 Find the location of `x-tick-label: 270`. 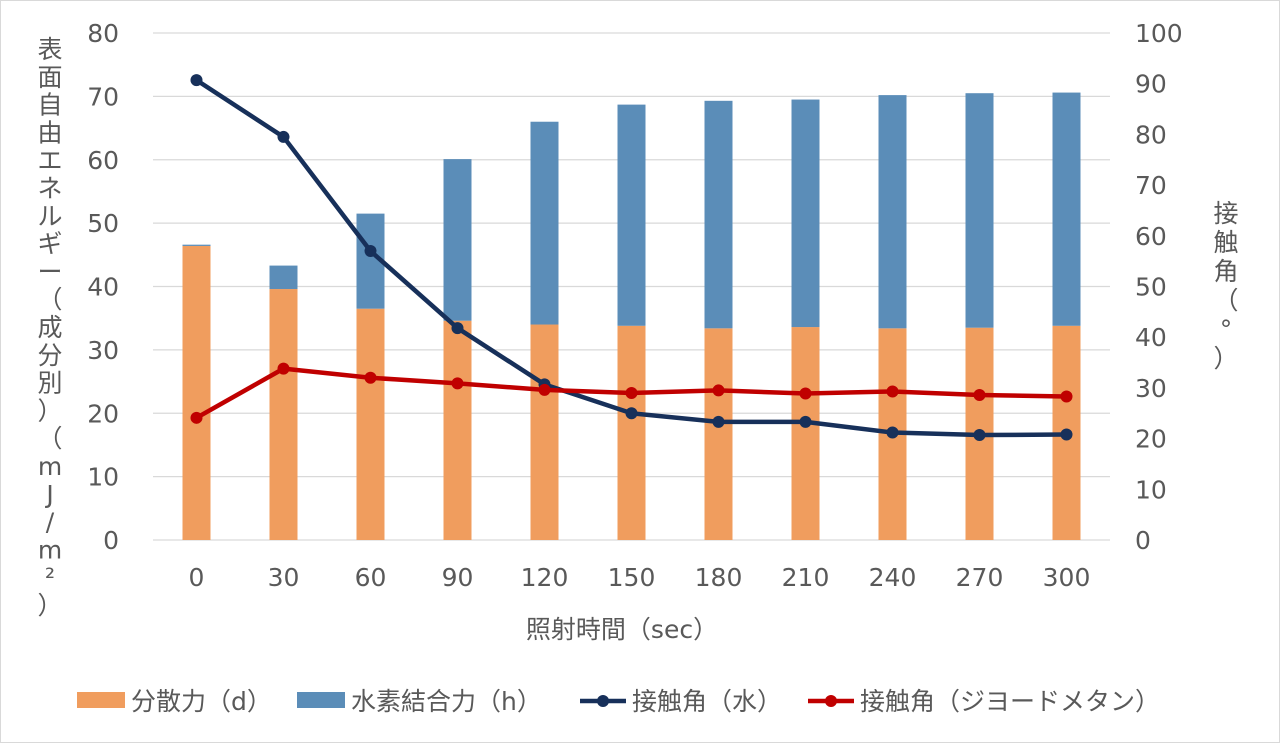

x-tick-label: 270 is located at coordinates (980, 577).